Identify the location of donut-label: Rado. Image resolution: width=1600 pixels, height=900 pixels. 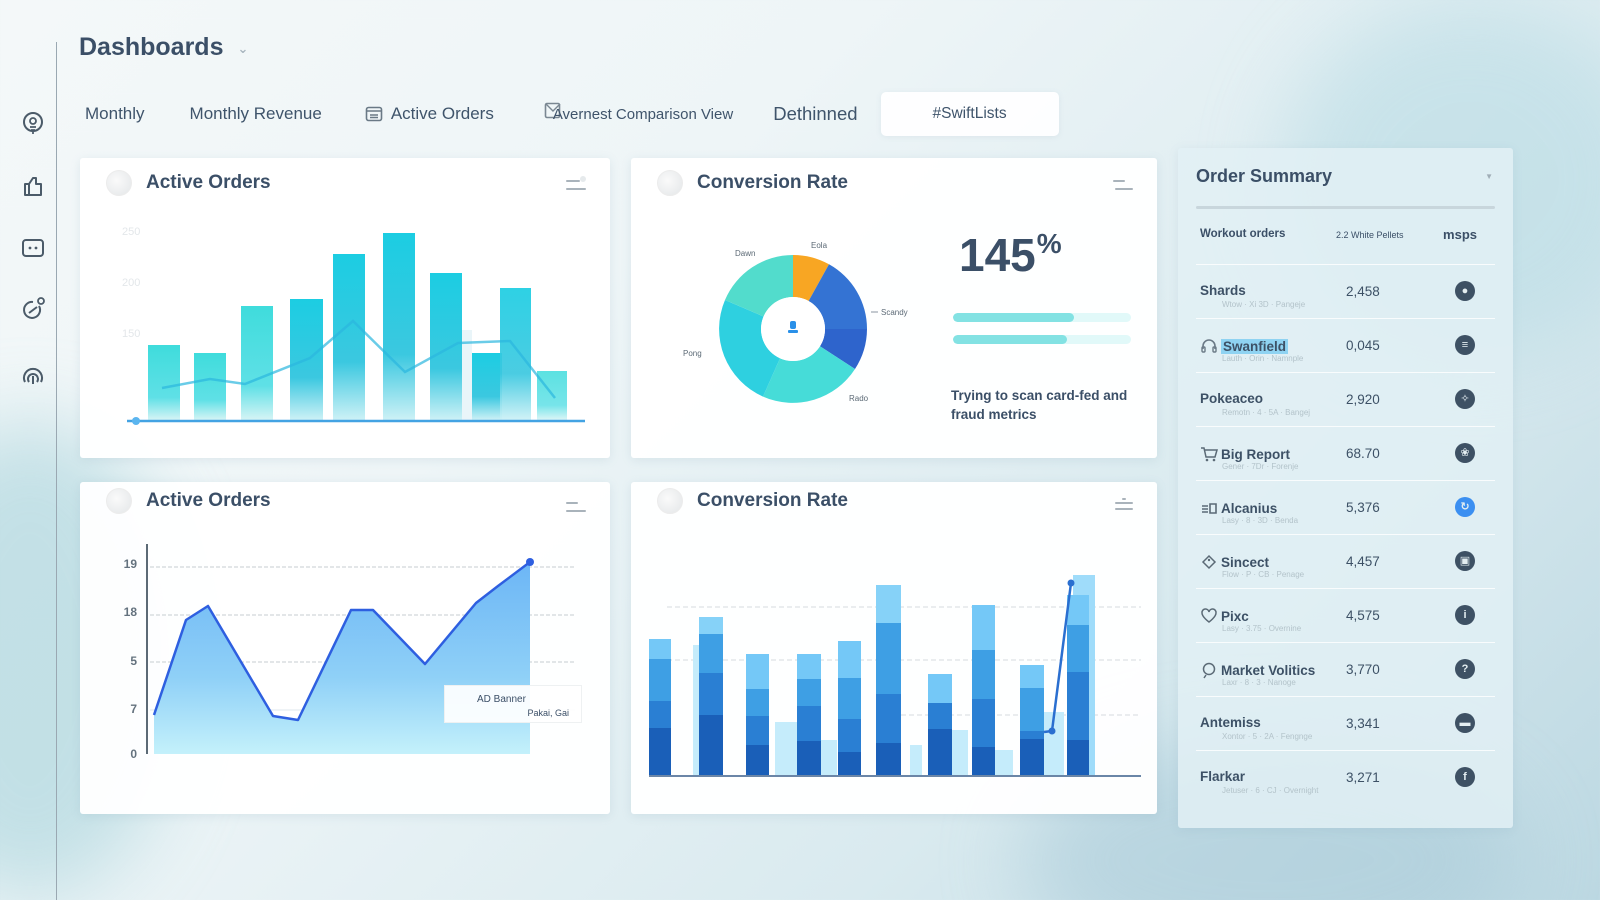
(859, 398).